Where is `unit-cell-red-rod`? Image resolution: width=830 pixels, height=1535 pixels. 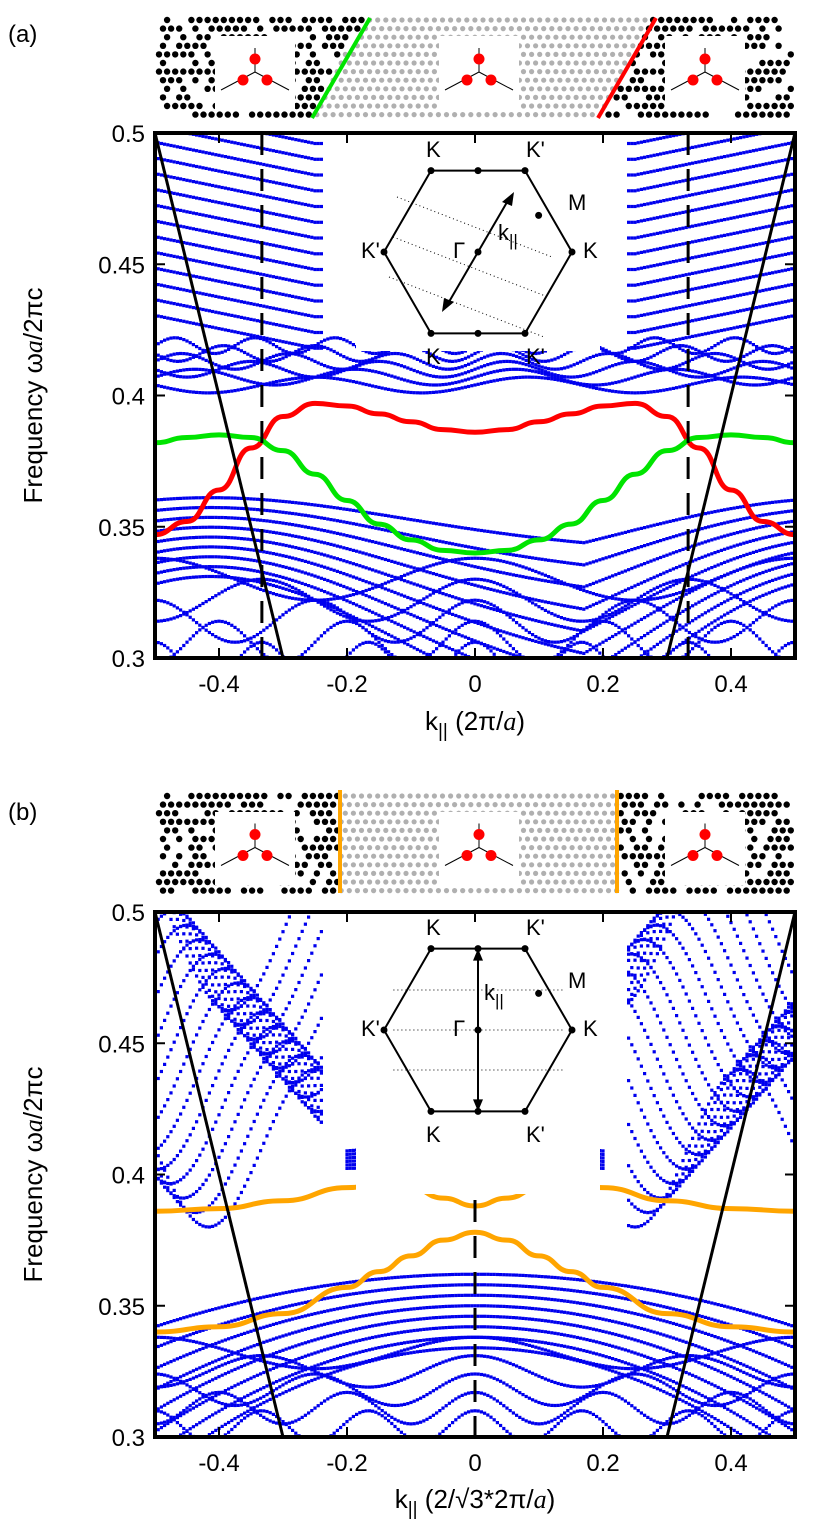
unit-cell-red-rod is located at coordinates (491, 80).